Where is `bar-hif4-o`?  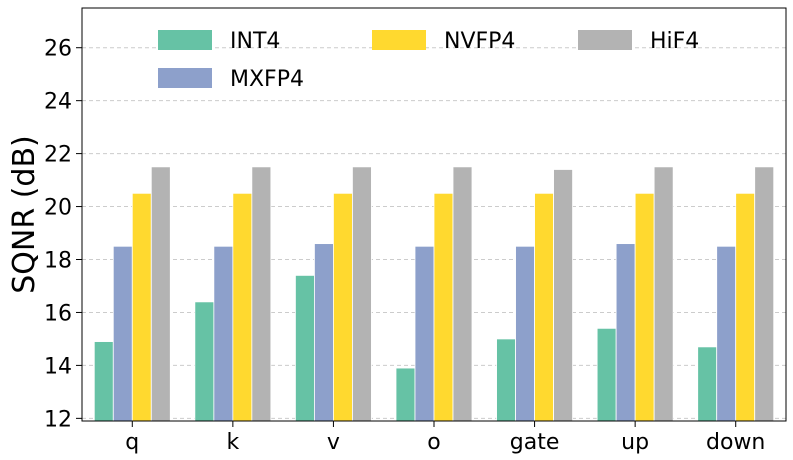
bar-hif4-o is located at coordinates (462, 294).